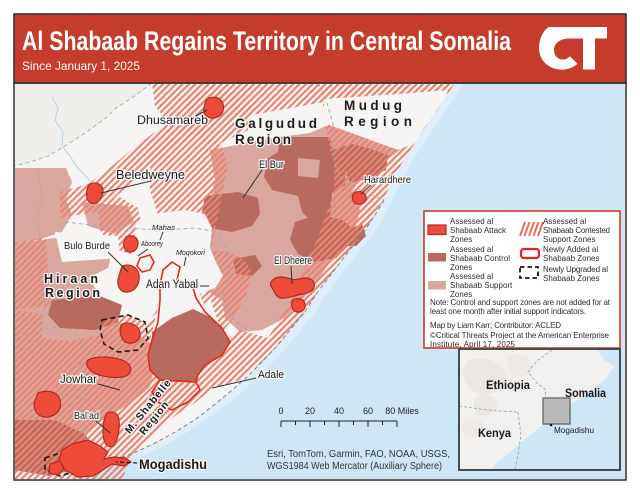 This screenshot has height=495, width=640. What do you see at coordinates (172, 121) in the screenshot?
I see `svg-text: Dhusamareb` at bounding box center [172, 121].